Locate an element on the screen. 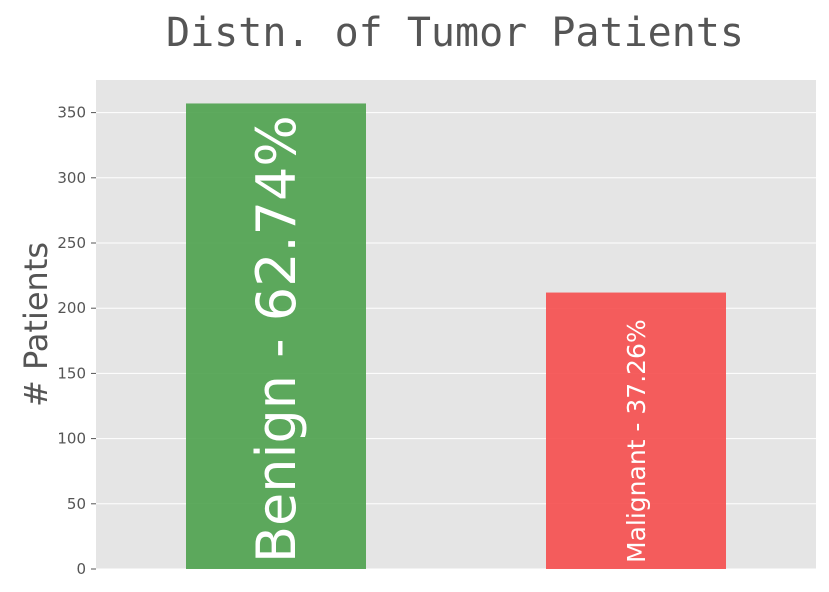  y-tick-label: 350 is located at coordinates (71, 113).